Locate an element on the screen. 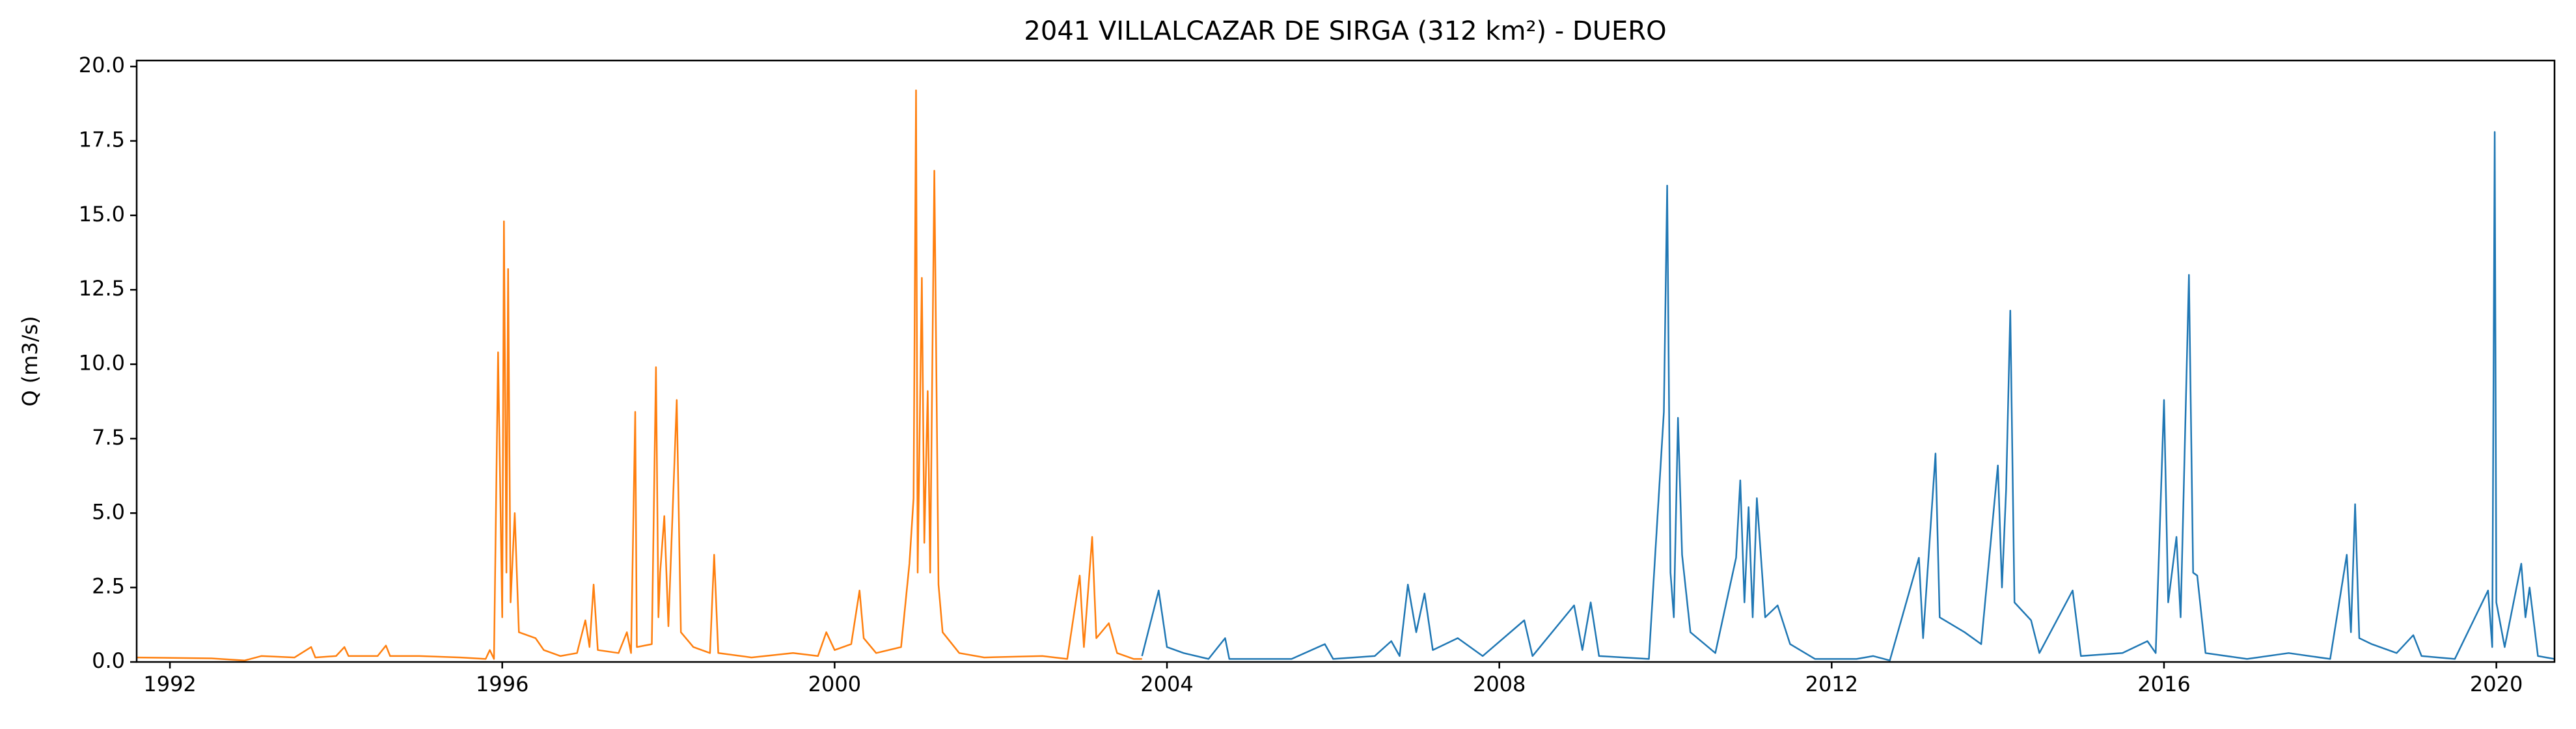 The image size is (2576, 729). y-tick-label: 2.5 is located at coordinates (108, 586).